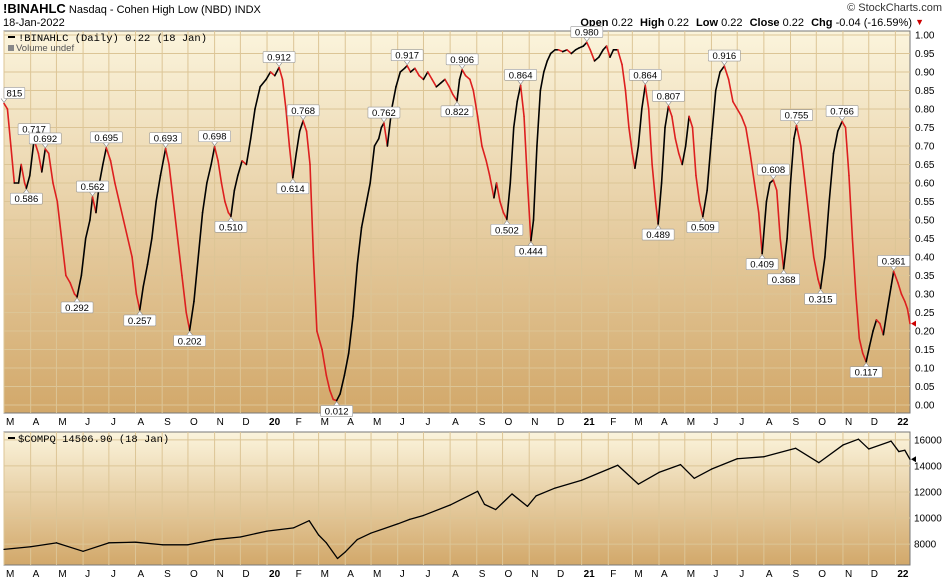  What do you see at coordinates (560, 422) in the screenshot?
I see `x-tick-label: D` at bounding box center [560, 422].